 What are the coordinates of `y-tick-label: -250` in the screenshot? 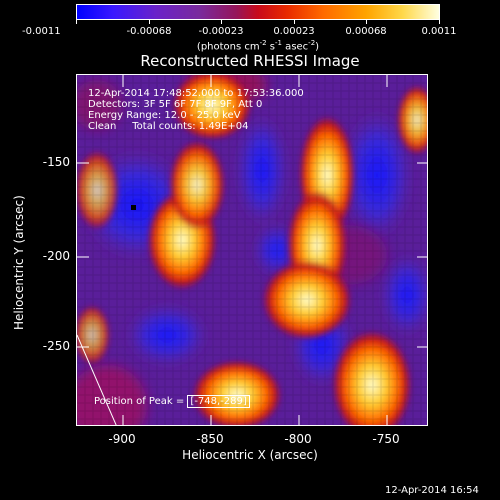 It's located at (56, 346).